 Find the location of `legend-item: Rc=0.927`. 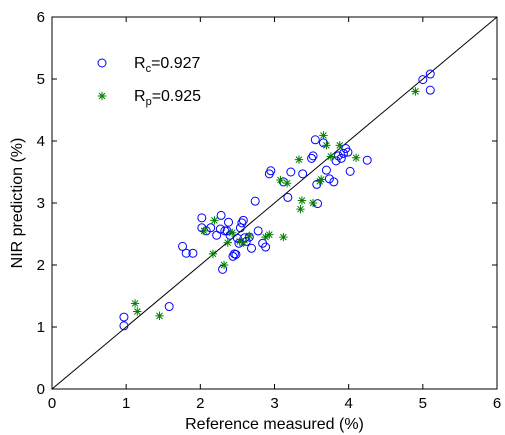

legend-item: Rc=0.927 is located at coordinates (149, 65).